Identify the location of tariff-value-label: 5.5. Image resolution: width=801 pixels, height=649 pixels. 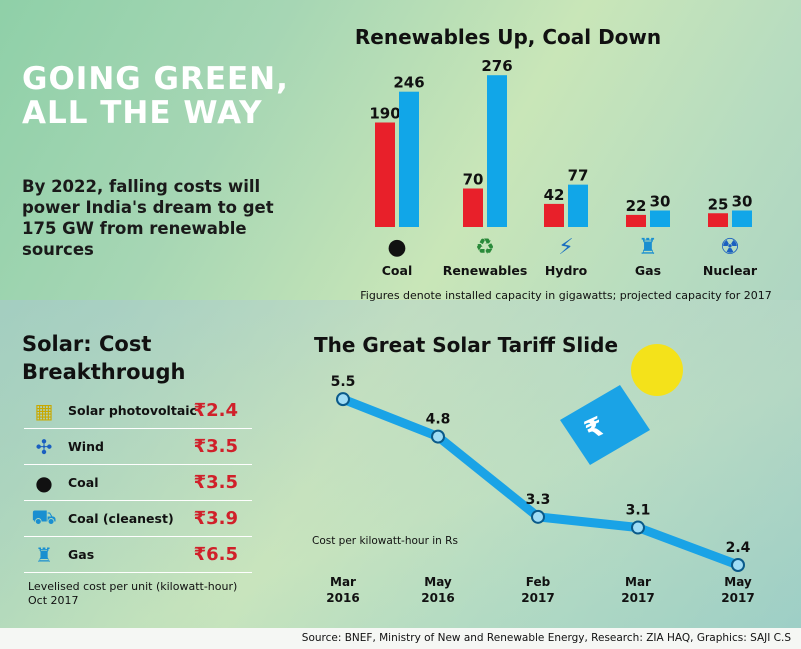
(343, 382).